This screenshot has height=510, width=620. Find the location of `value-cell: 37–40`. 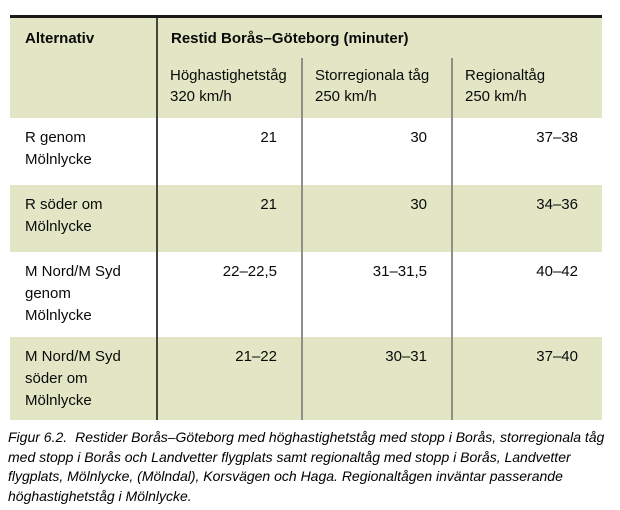

value-cell: 37–40 is located at coordinates (557, 356).